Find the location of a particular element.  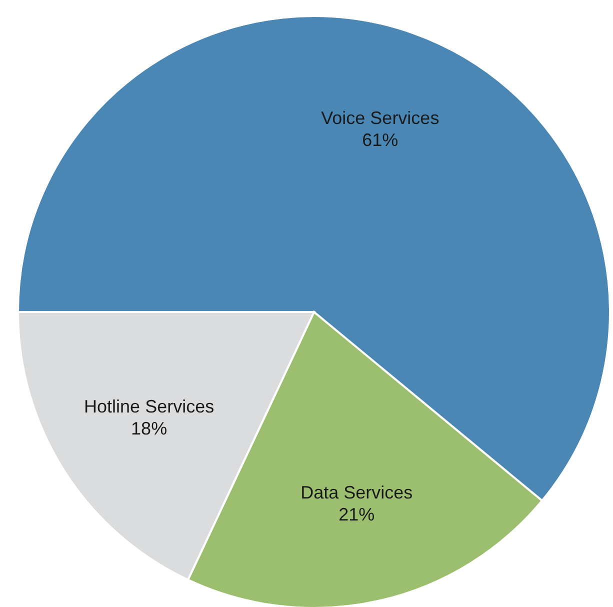

data-label: 18% is located at coordinates (149, 428).